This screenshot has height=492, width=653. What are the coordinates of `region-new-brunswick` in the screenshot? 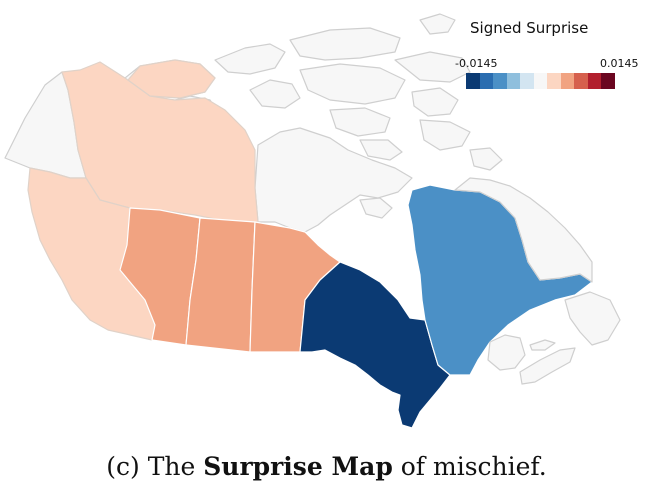 It's located at (506, 352).